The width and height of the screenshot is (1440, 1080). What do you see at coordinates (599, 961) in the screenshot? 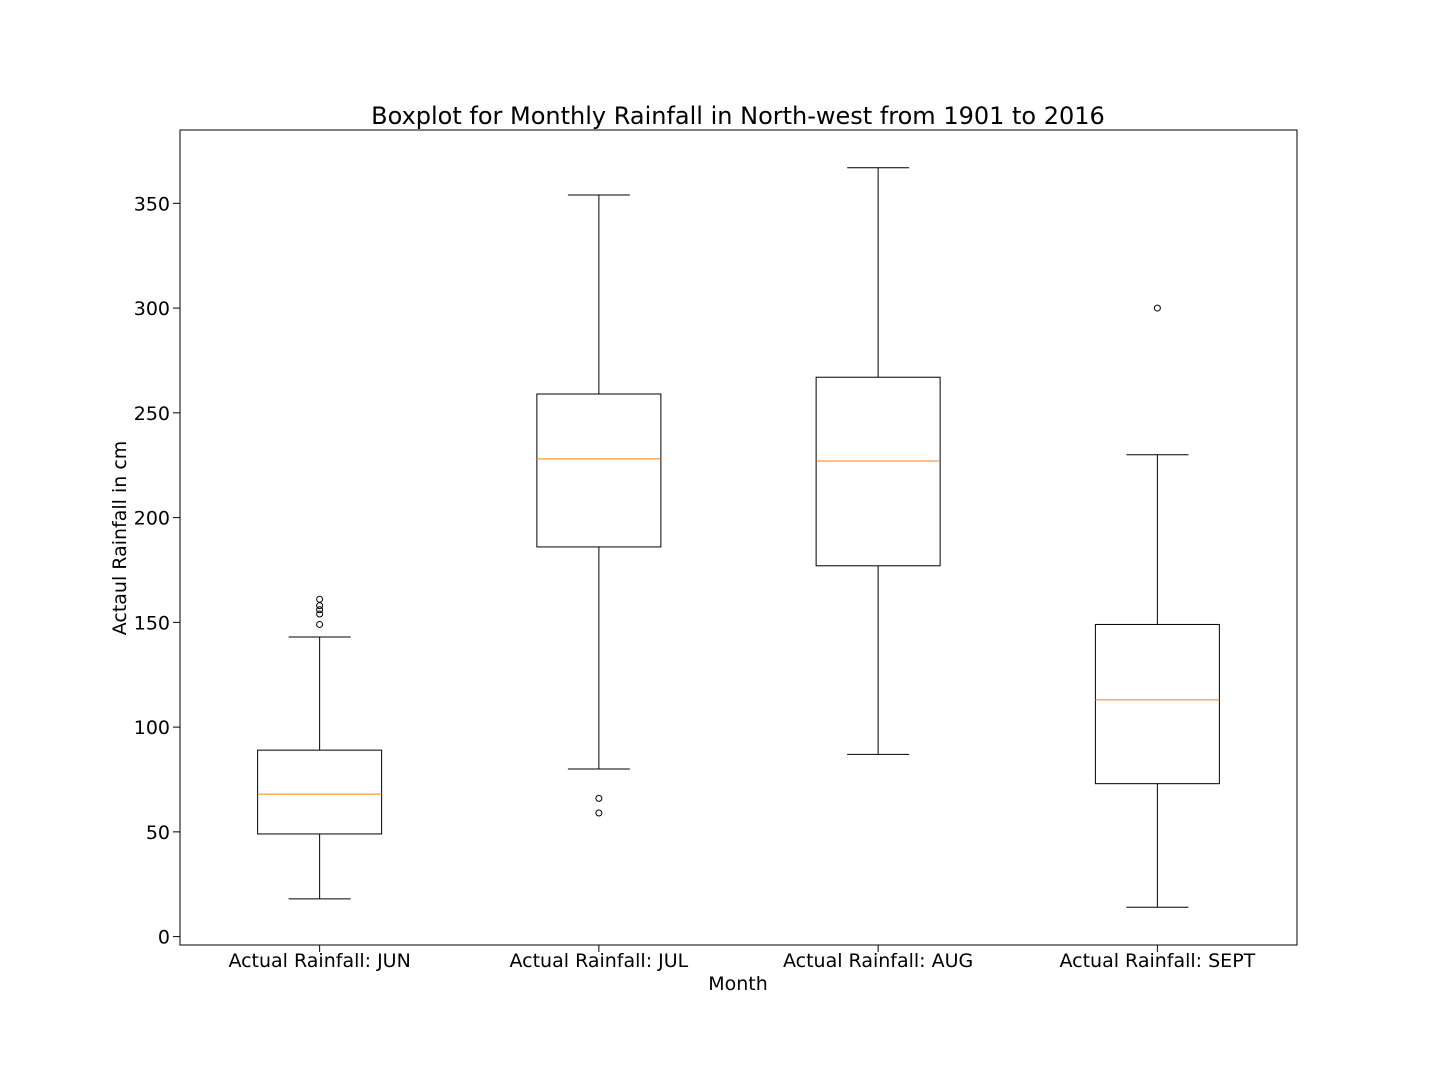
I see `x-tick-label: Actual Rainfall: JUL` at bounding box center [599, 961].